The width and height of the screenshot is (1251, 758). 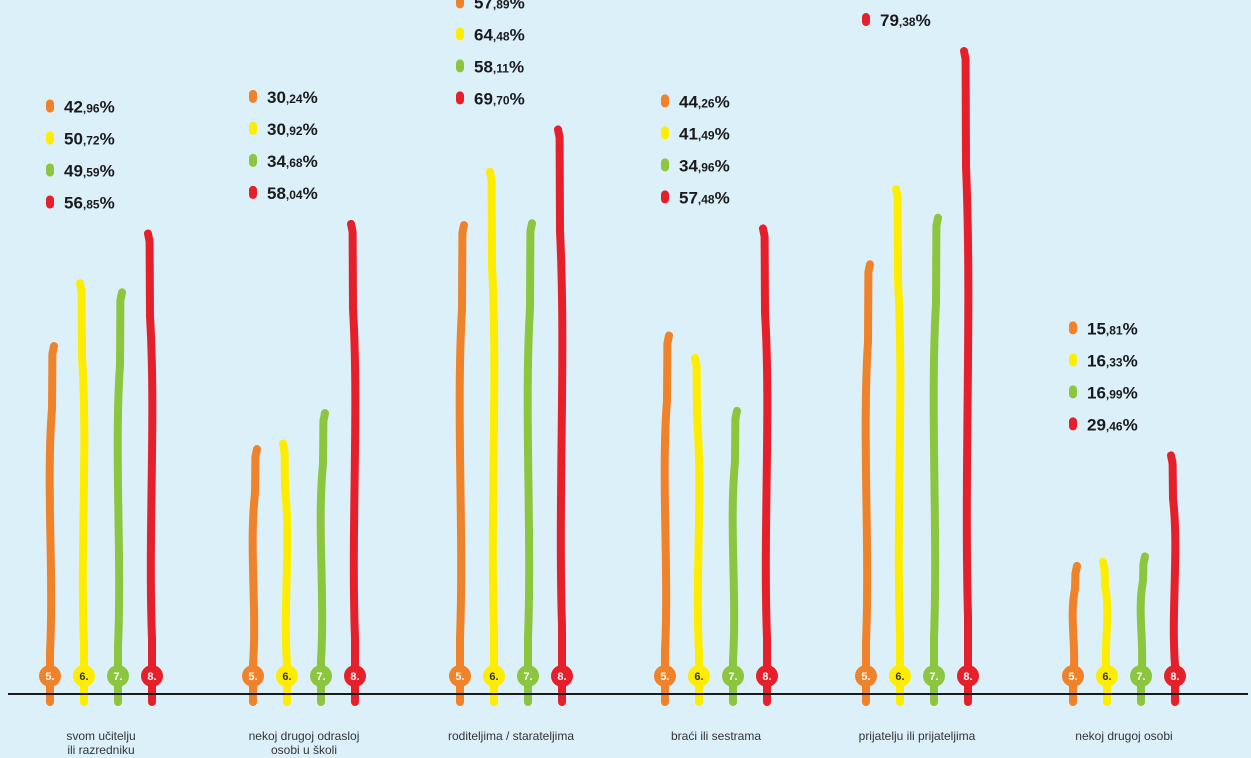 I want to click on grade-label-2-6: 6., so click(x=286, y=677).